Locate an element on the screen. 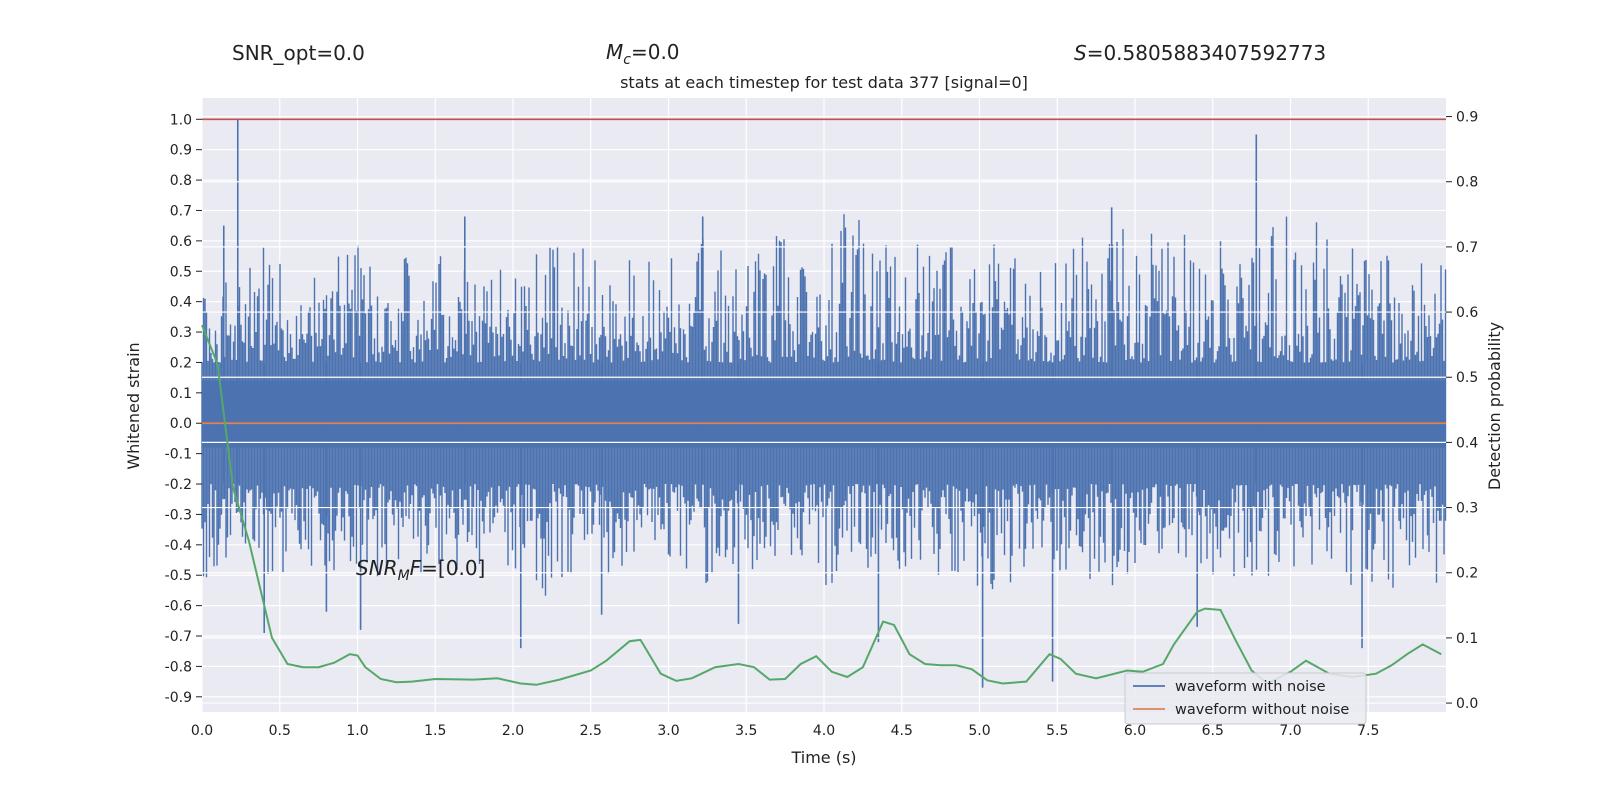 The height and width of the screenshot is (800, 1600). y2-tick-label: 0.1 is located at coordinates (1467, 639).